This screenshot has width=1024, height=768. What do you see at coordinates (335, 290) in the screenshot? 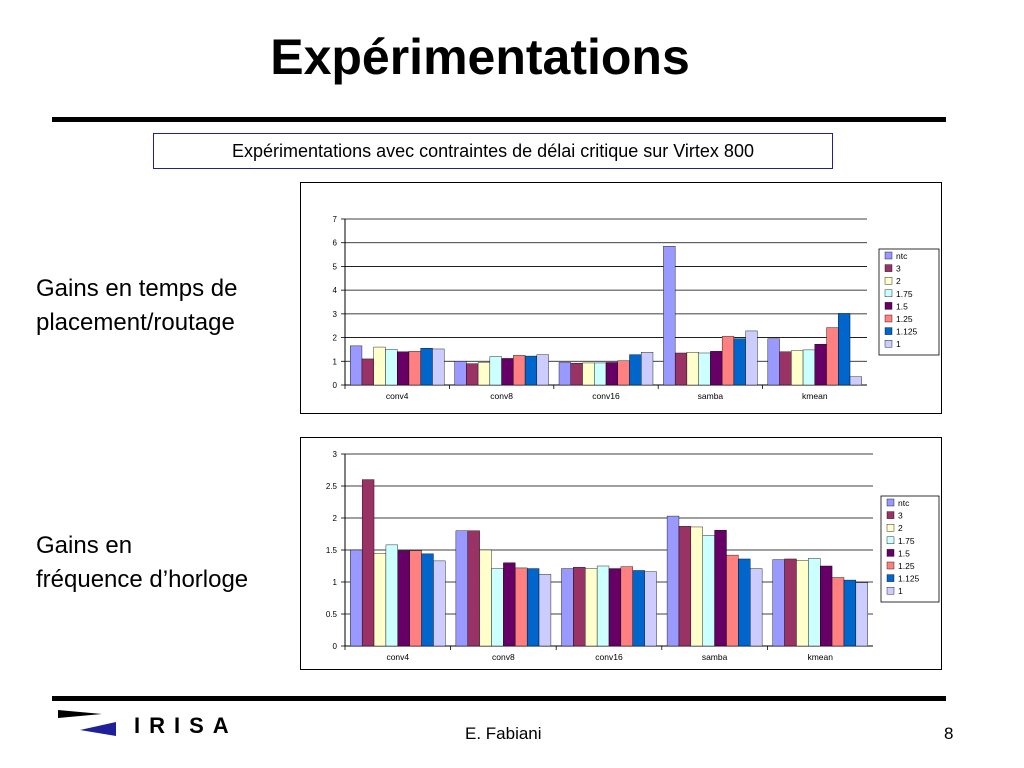
I see `y-tick-label: 4` at bounding box center [335, 290].